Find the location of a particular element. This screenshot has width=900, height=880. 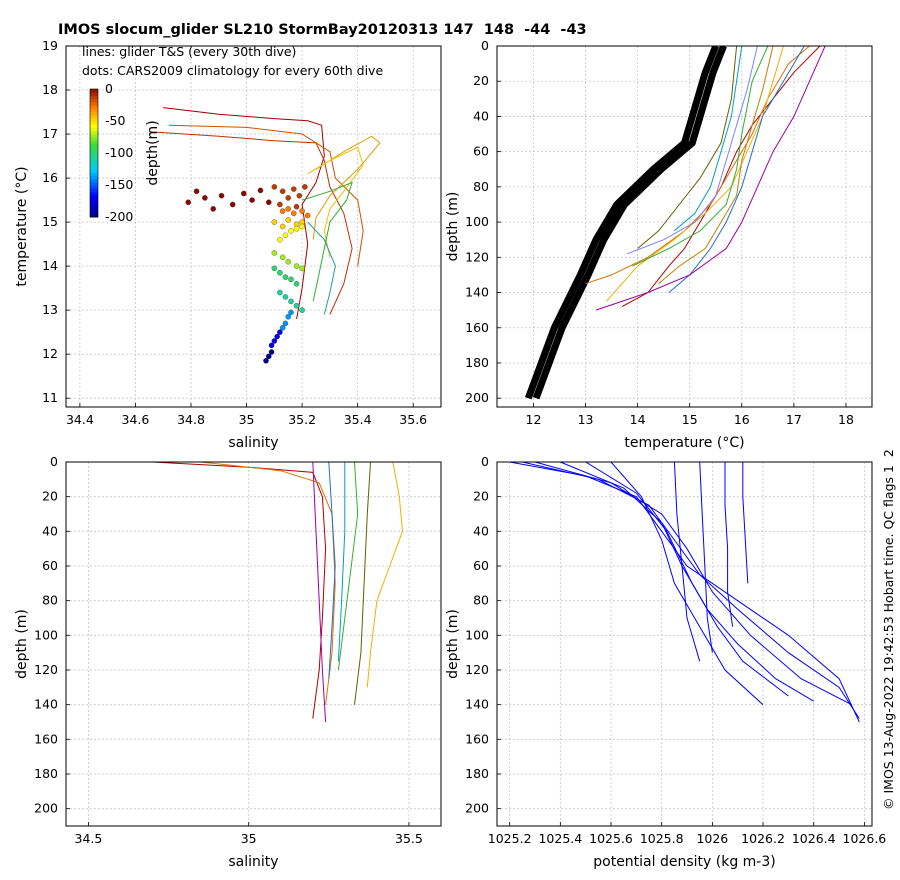

y-tick-label: 14 is located at coordinates (50, 265).